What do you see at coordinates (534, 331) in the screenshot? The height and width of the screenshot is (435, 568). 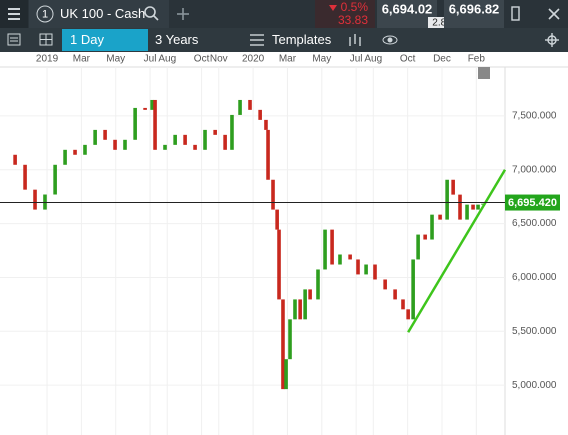 I see `y-tick-label: 5,500.000` at bounding box center [534, 331].